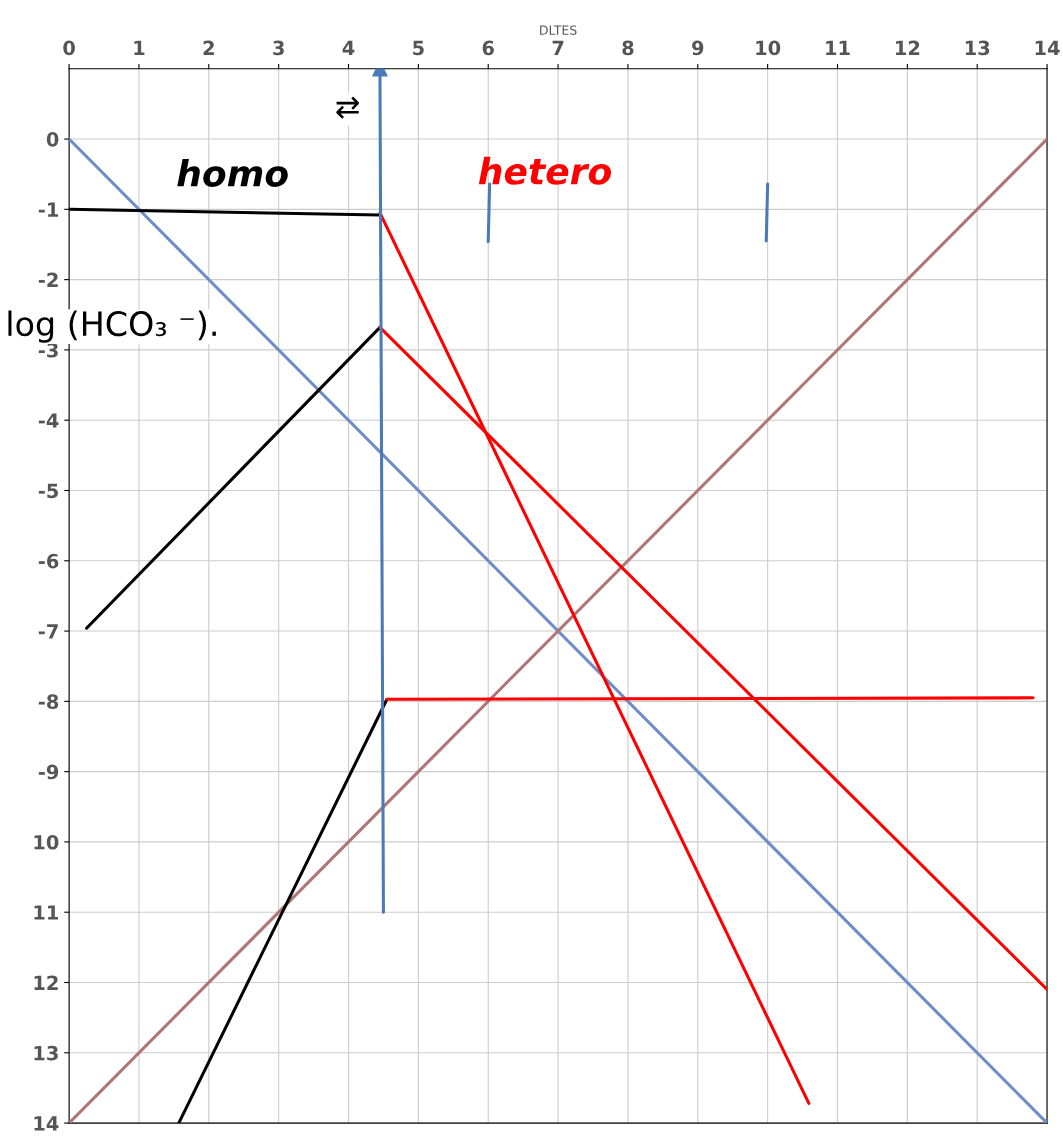 This screenshot has width=1063, height=1146. Describe the element at coordinates (139, 47) in the screenshot. I see `x-tick-label: 1` at that location.